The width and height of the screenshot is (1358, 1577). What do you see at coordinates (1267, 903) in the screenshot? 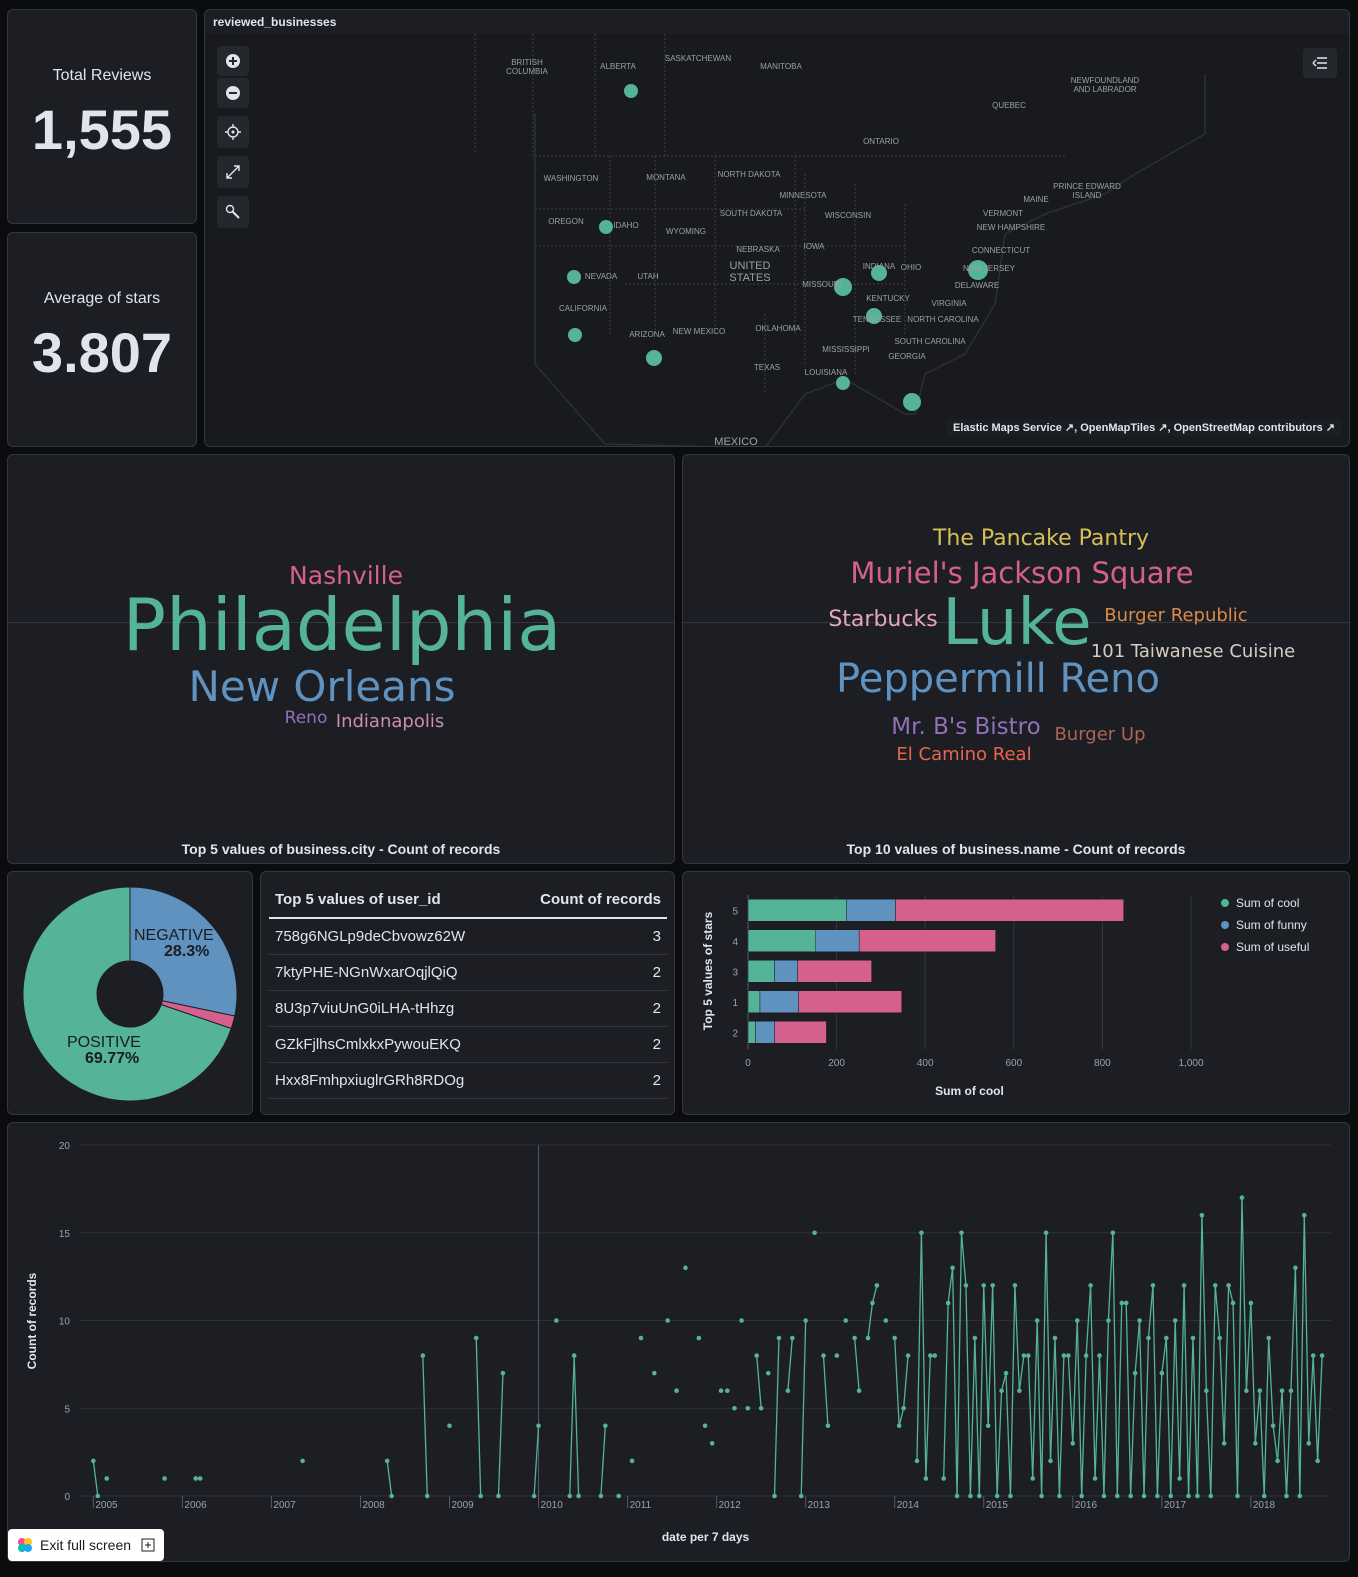
I see `legend-item: Sum of cool` at bounding box center [1267, 903].